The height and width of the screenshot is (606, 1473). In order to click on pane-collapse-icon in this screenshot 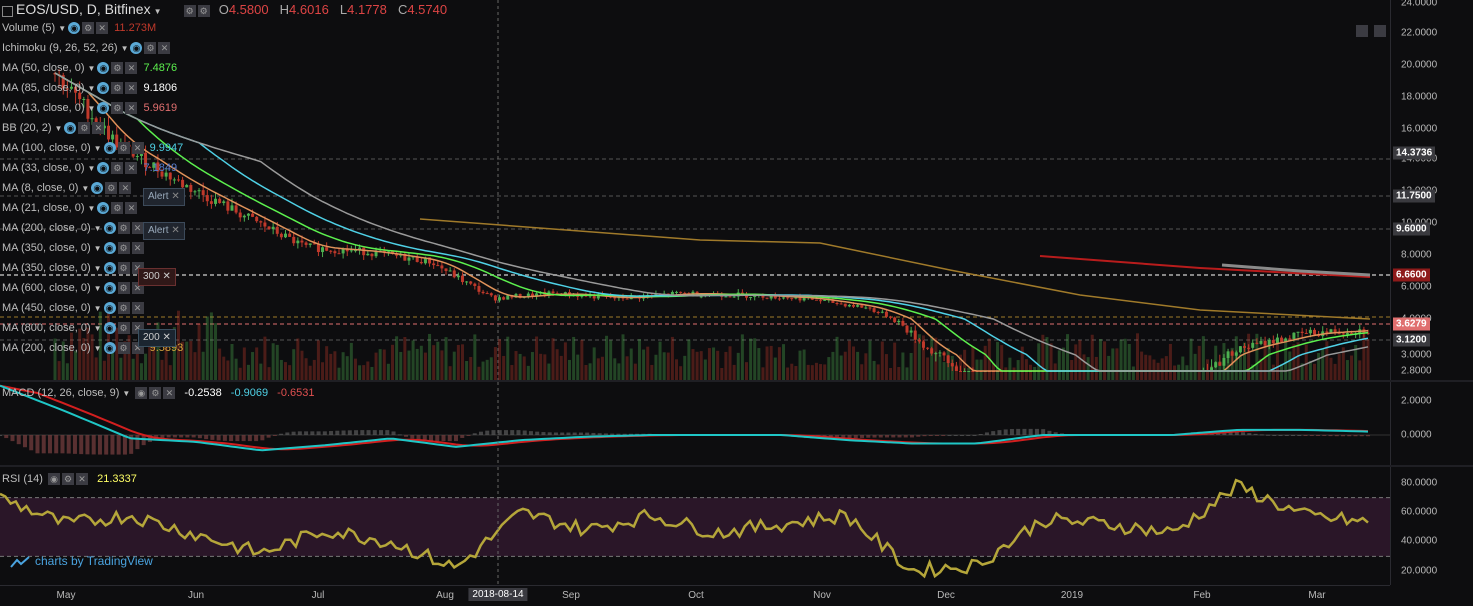, I will do `click(1362, 31)`.